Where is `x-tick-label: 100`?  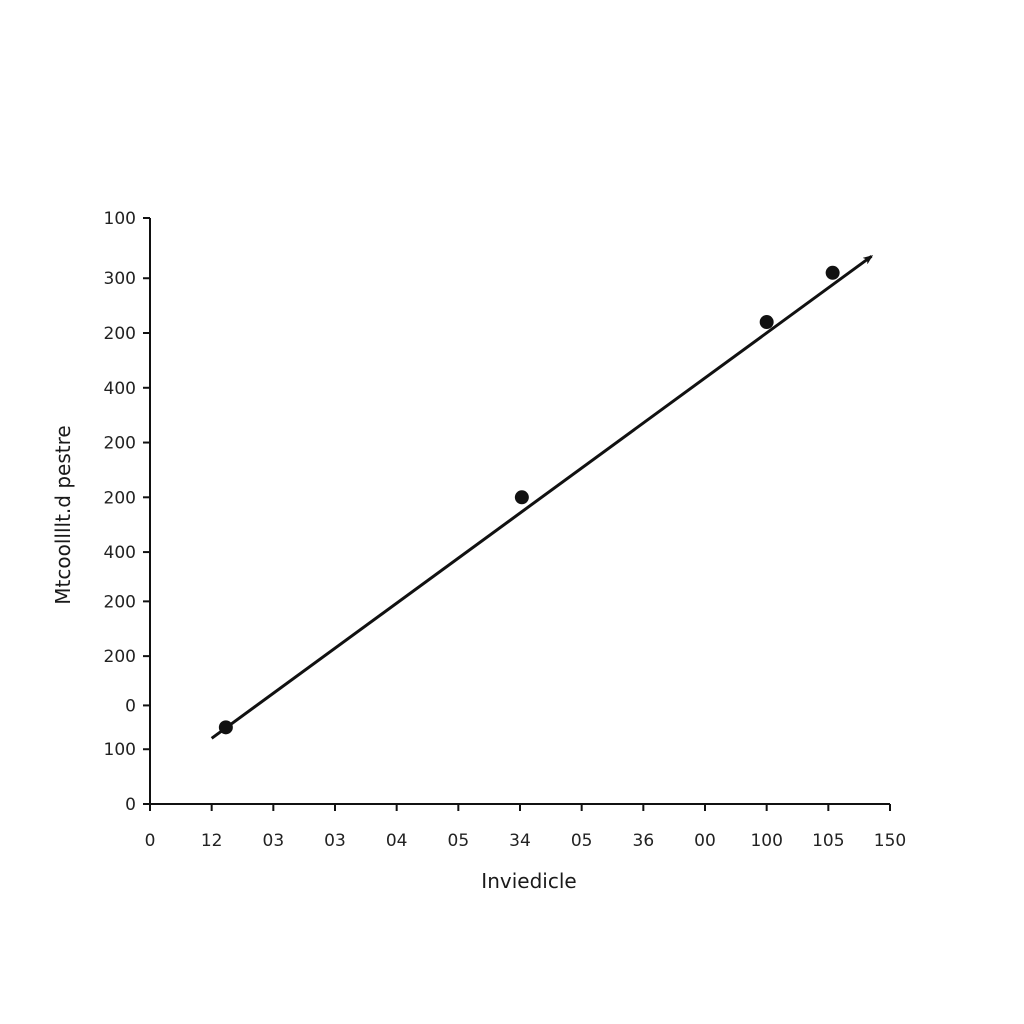 x-tick-label: 100 is located at coordinates (766, 841).